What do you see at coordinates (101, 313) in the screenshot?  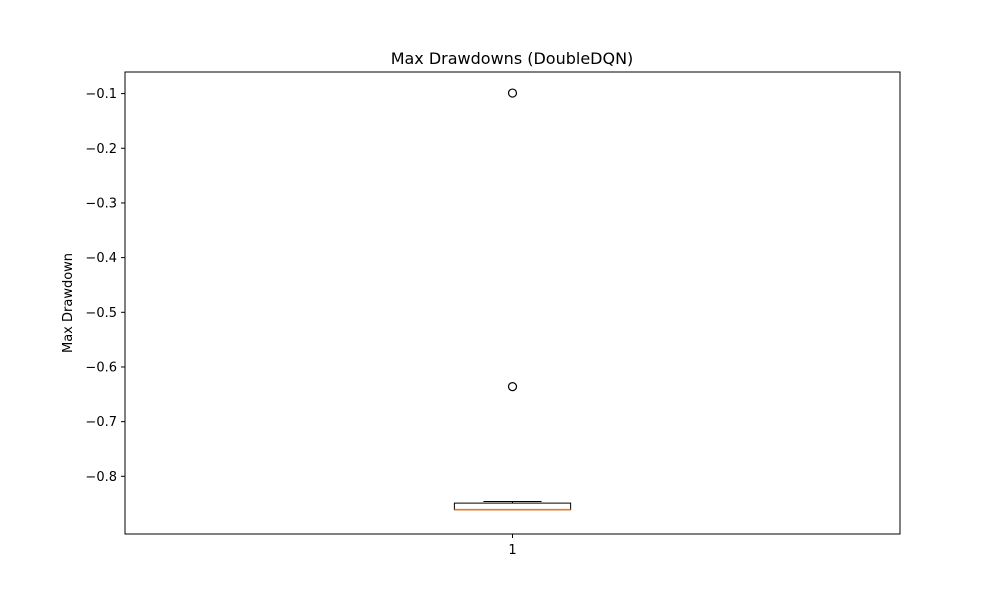 I see `y-tick-label: −0.5` at bounding box center [101, 313].